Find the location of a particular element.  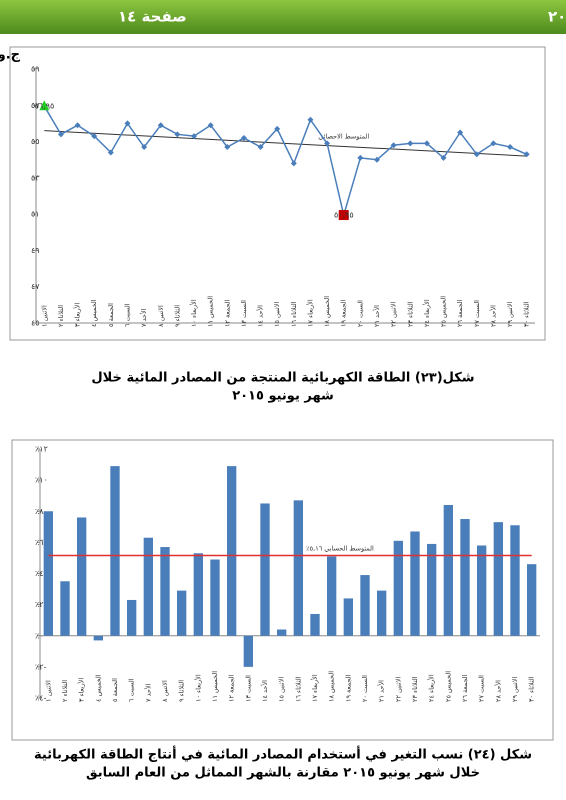

x-tick-label: الجمعة ١٩ is located at coordinates (348, 688).